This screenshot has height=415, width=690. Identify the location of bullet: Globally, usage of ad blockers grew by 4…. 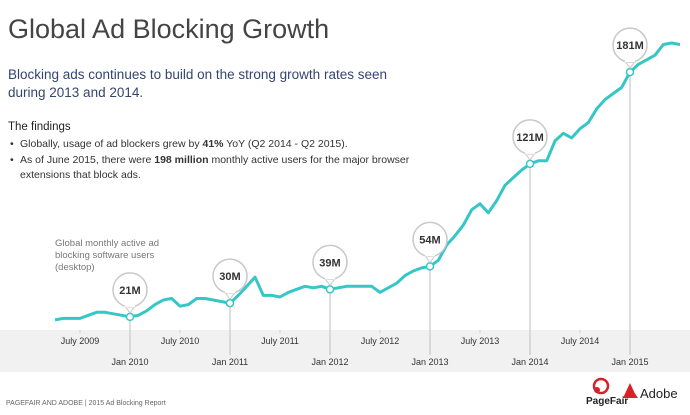
(234, 144).